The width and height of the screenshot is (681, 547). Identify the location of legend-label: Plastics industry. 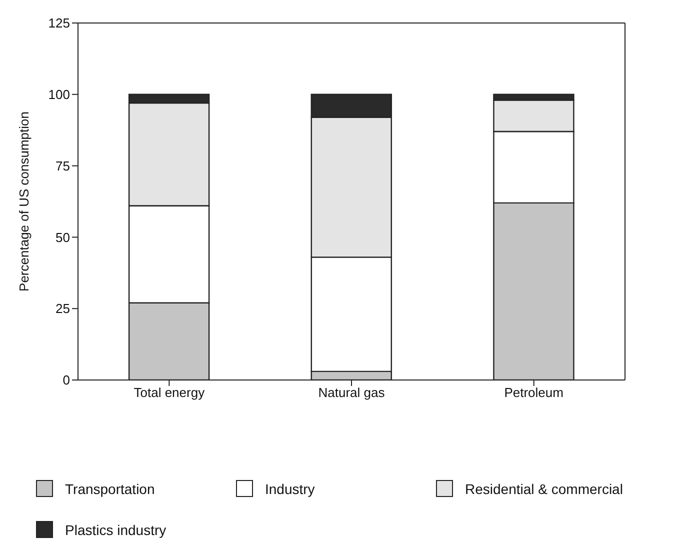
(115, 530).